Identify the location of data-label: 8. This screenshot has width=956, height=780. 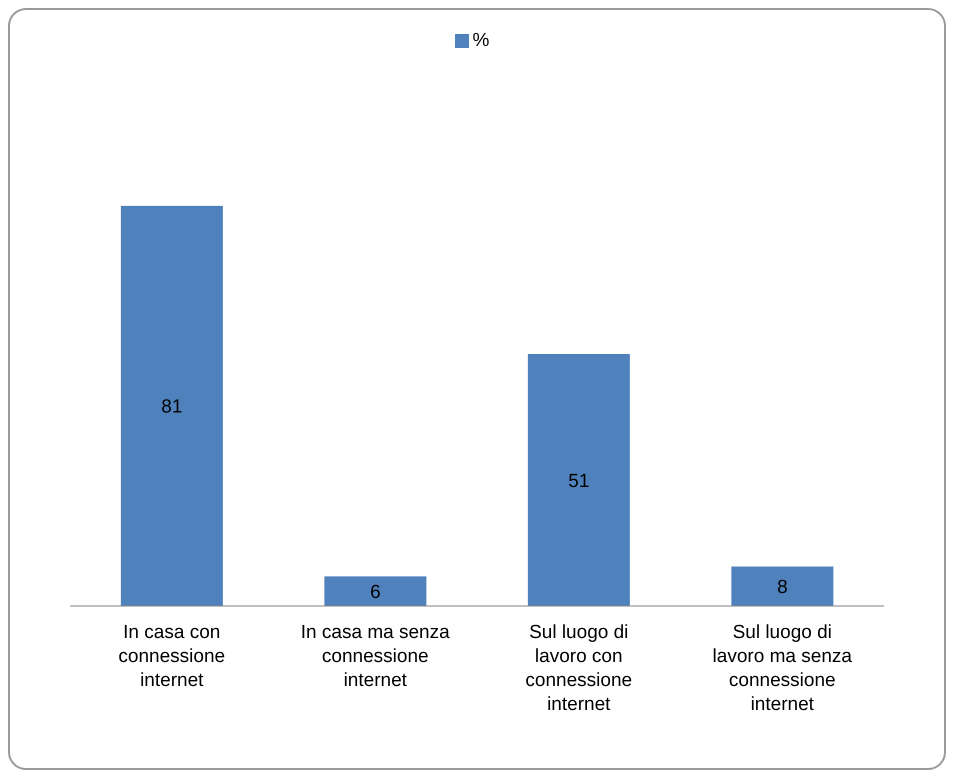
(782, 587).